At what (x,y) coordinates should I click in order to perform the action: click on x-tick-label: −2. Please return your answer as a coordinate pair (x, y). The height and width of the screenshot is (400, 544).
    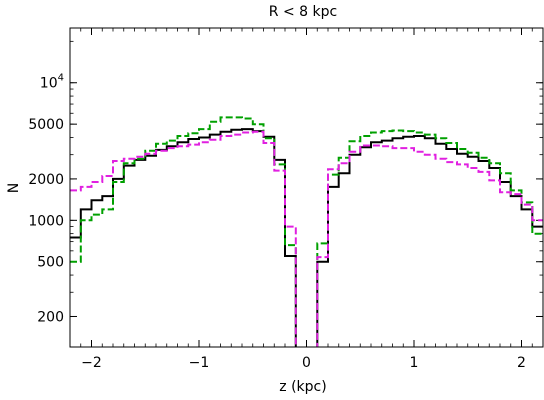
    Looking at the image, I should click on (91, 363).